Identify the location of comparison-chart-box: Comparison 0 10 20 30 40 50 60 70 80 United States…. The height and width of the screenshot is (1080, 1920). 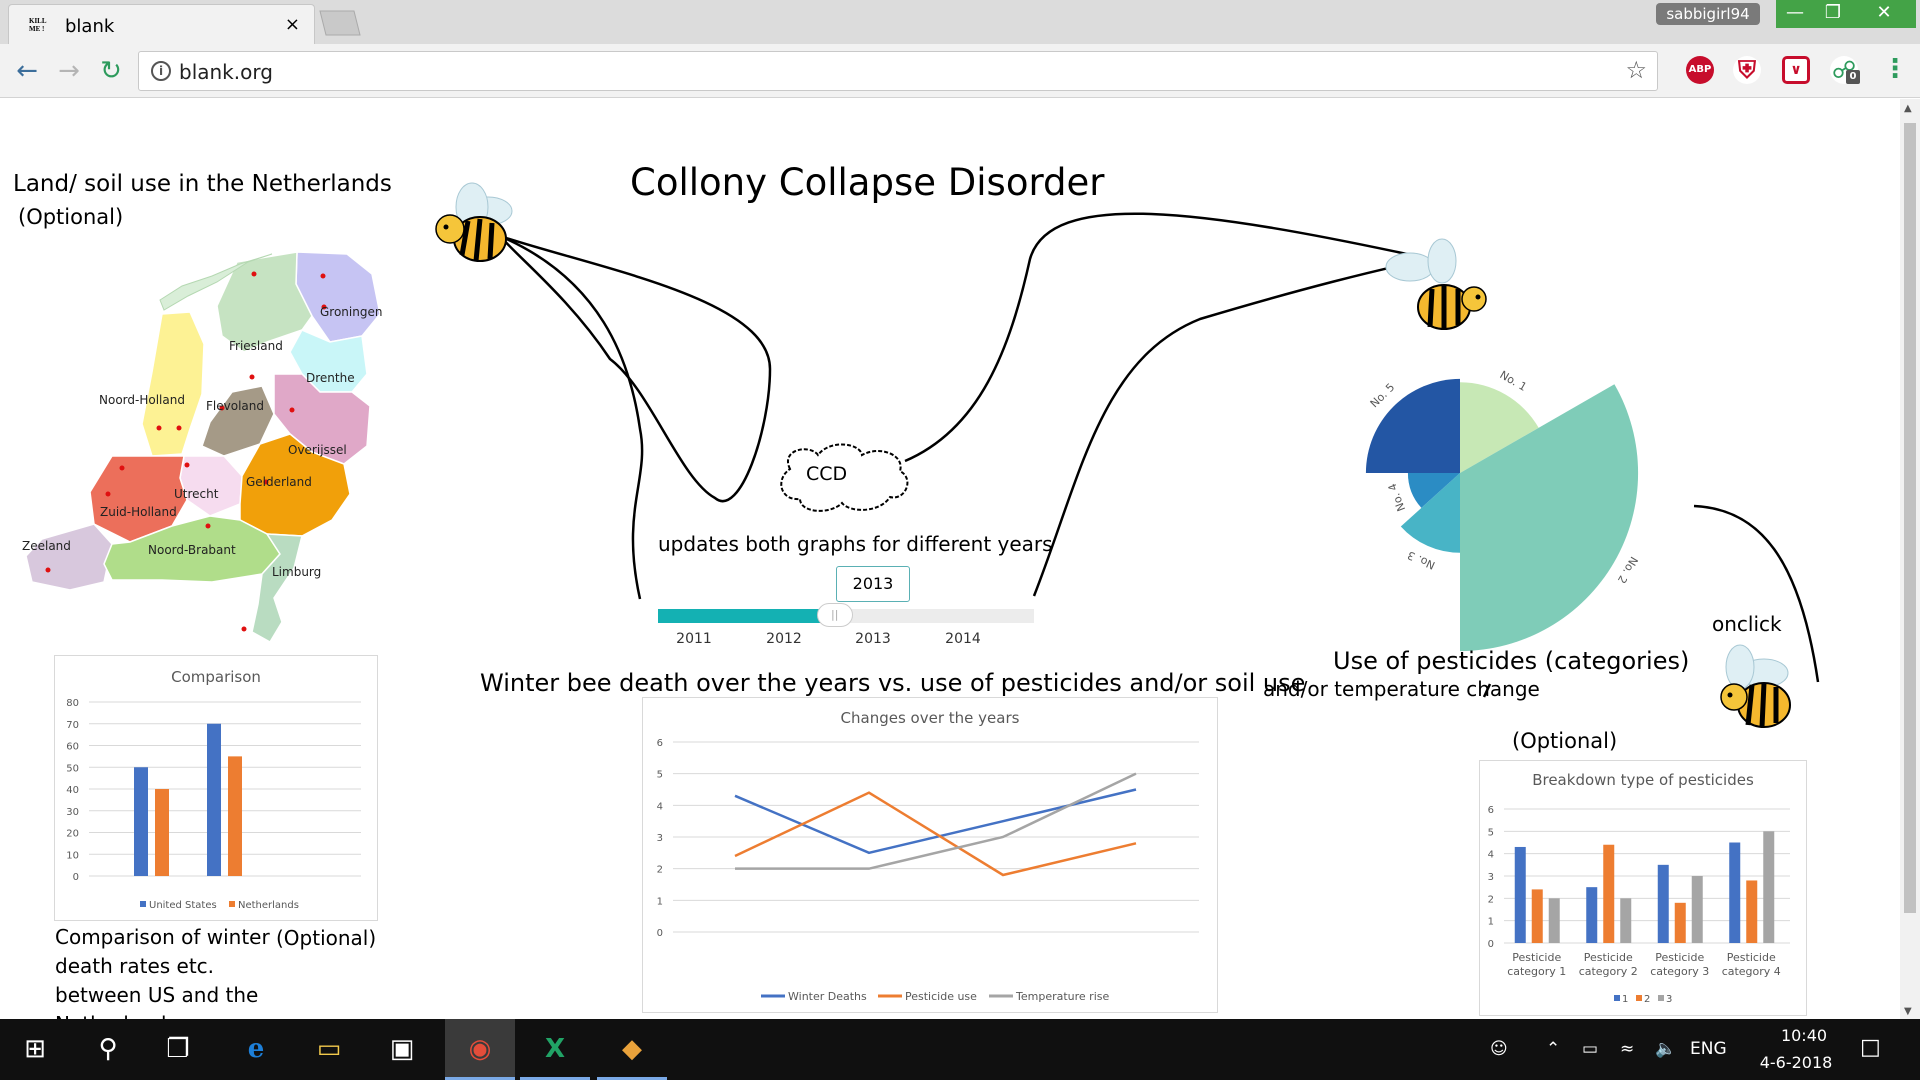
(216, 788).